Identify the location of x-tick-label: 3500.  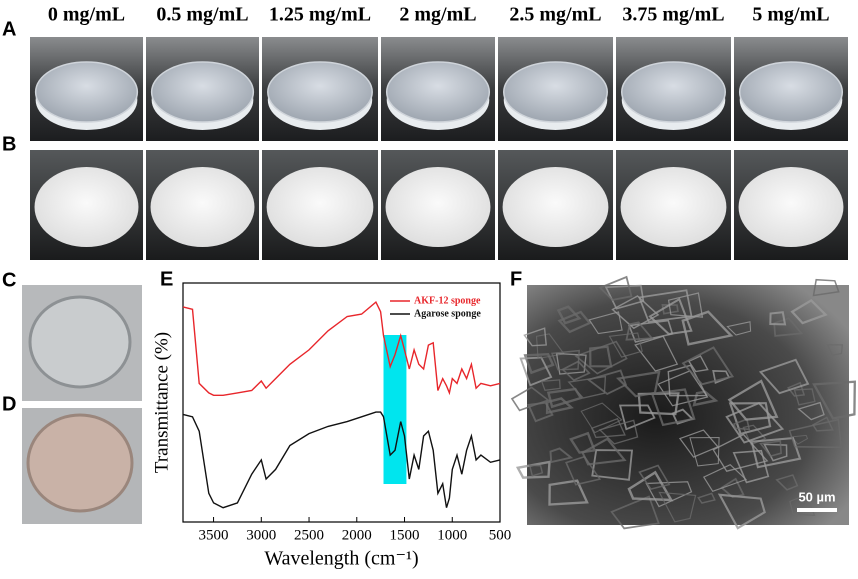
(214, 535).